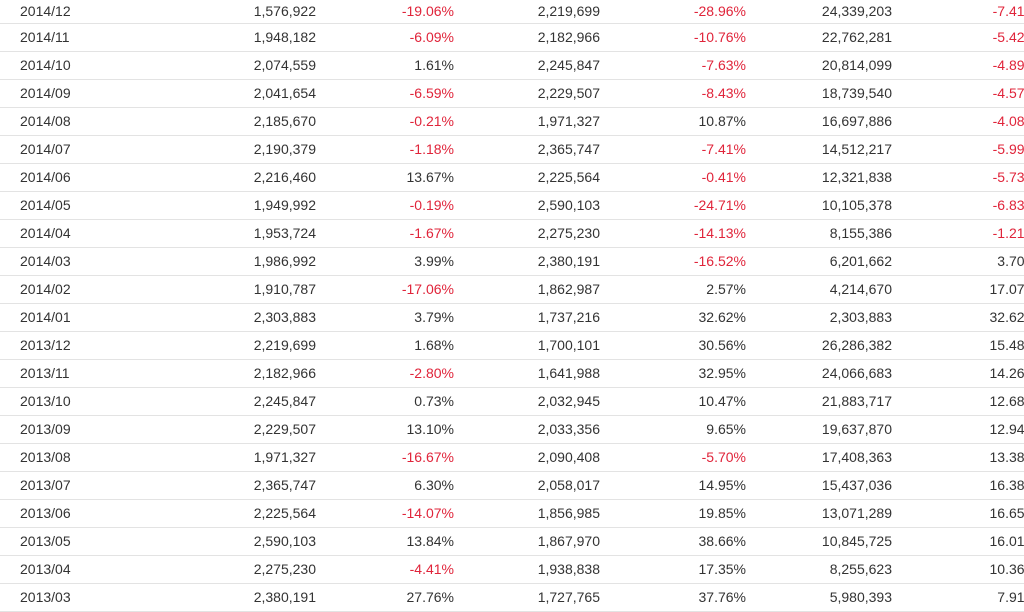 The image size is (1024, 612). What do you see at coordinates (231, 289) in the screenshot?
I see `value-a-cell: 1,910,787` at bounding box center [231, 289].